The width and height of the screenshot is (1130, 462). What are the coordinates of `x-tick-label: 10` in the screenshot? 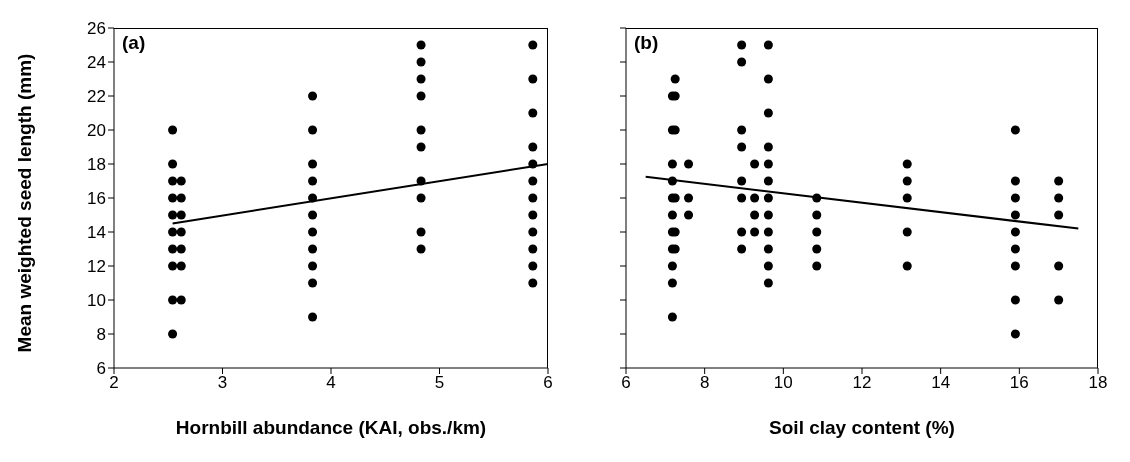 It's located at (783, 383).